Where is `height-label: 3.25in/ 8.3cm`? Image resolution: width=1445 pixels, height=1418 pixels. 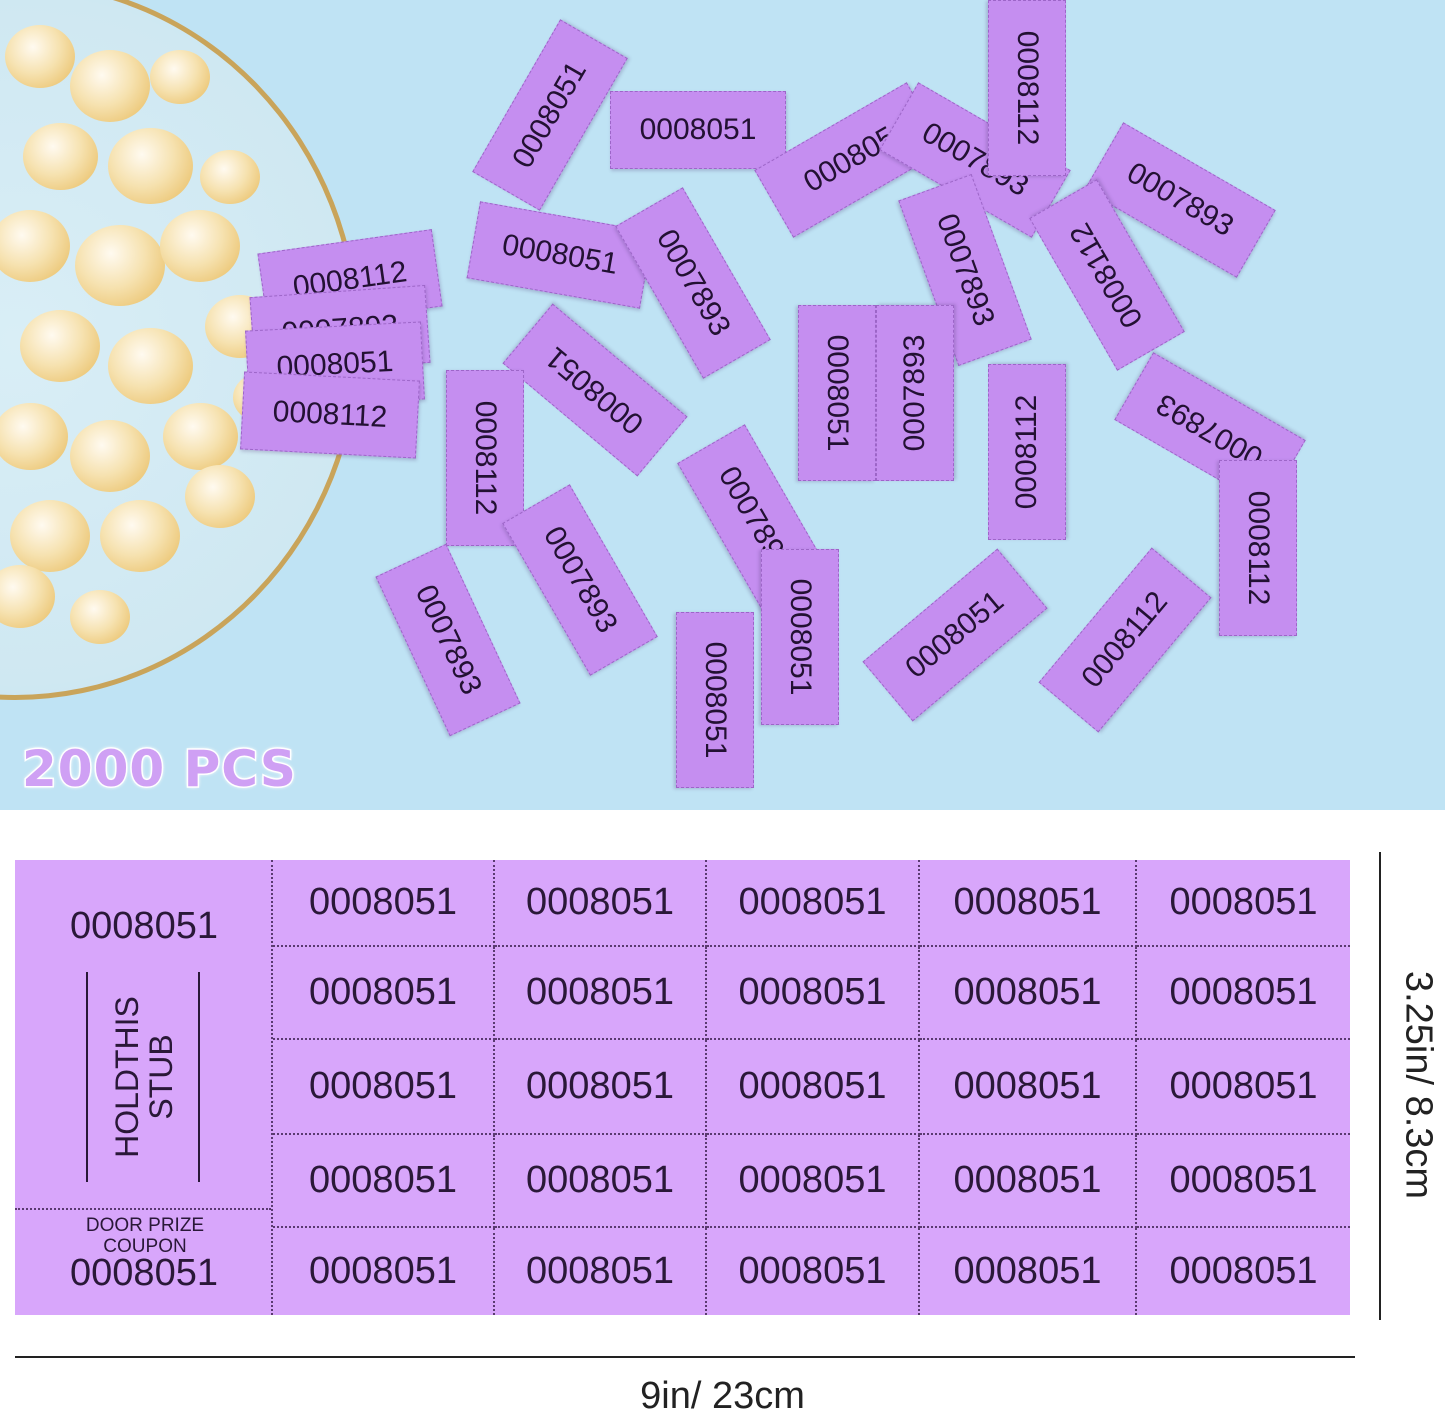 height-label: 3.25in/ 8.3cm is located at coordinates (1418, 1085).